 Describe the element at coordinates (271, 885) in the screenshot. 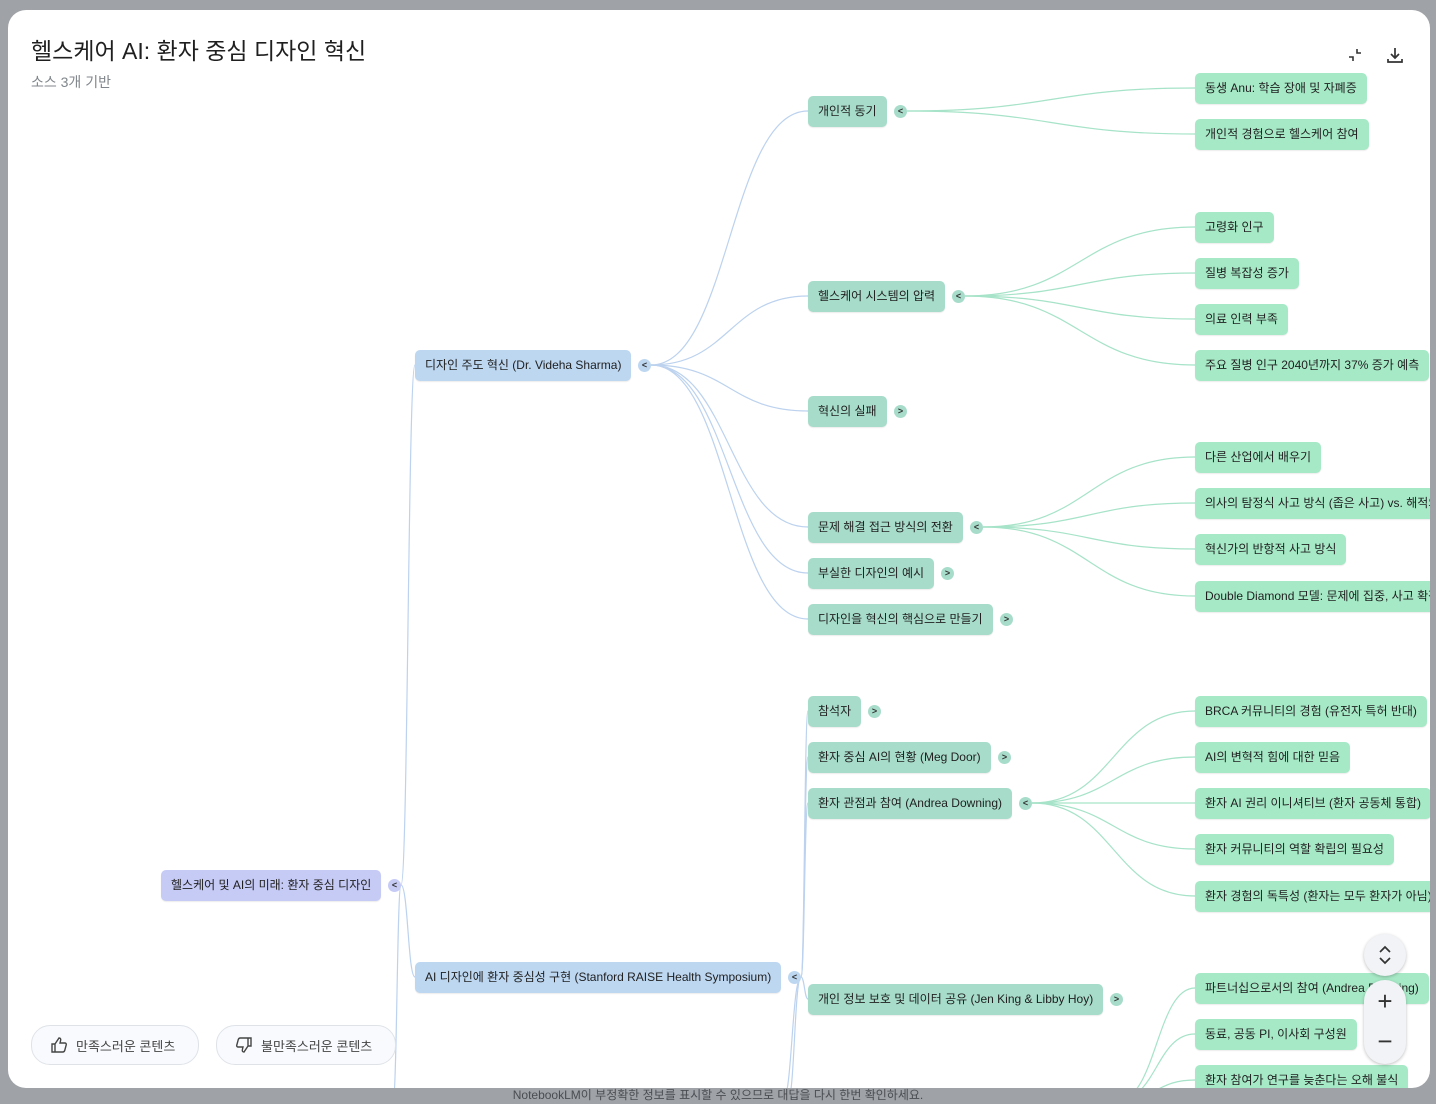

I see `mindmap-root-node: 헬스케어 및 AI의 미래: 환자 중심 디자인` at that location.